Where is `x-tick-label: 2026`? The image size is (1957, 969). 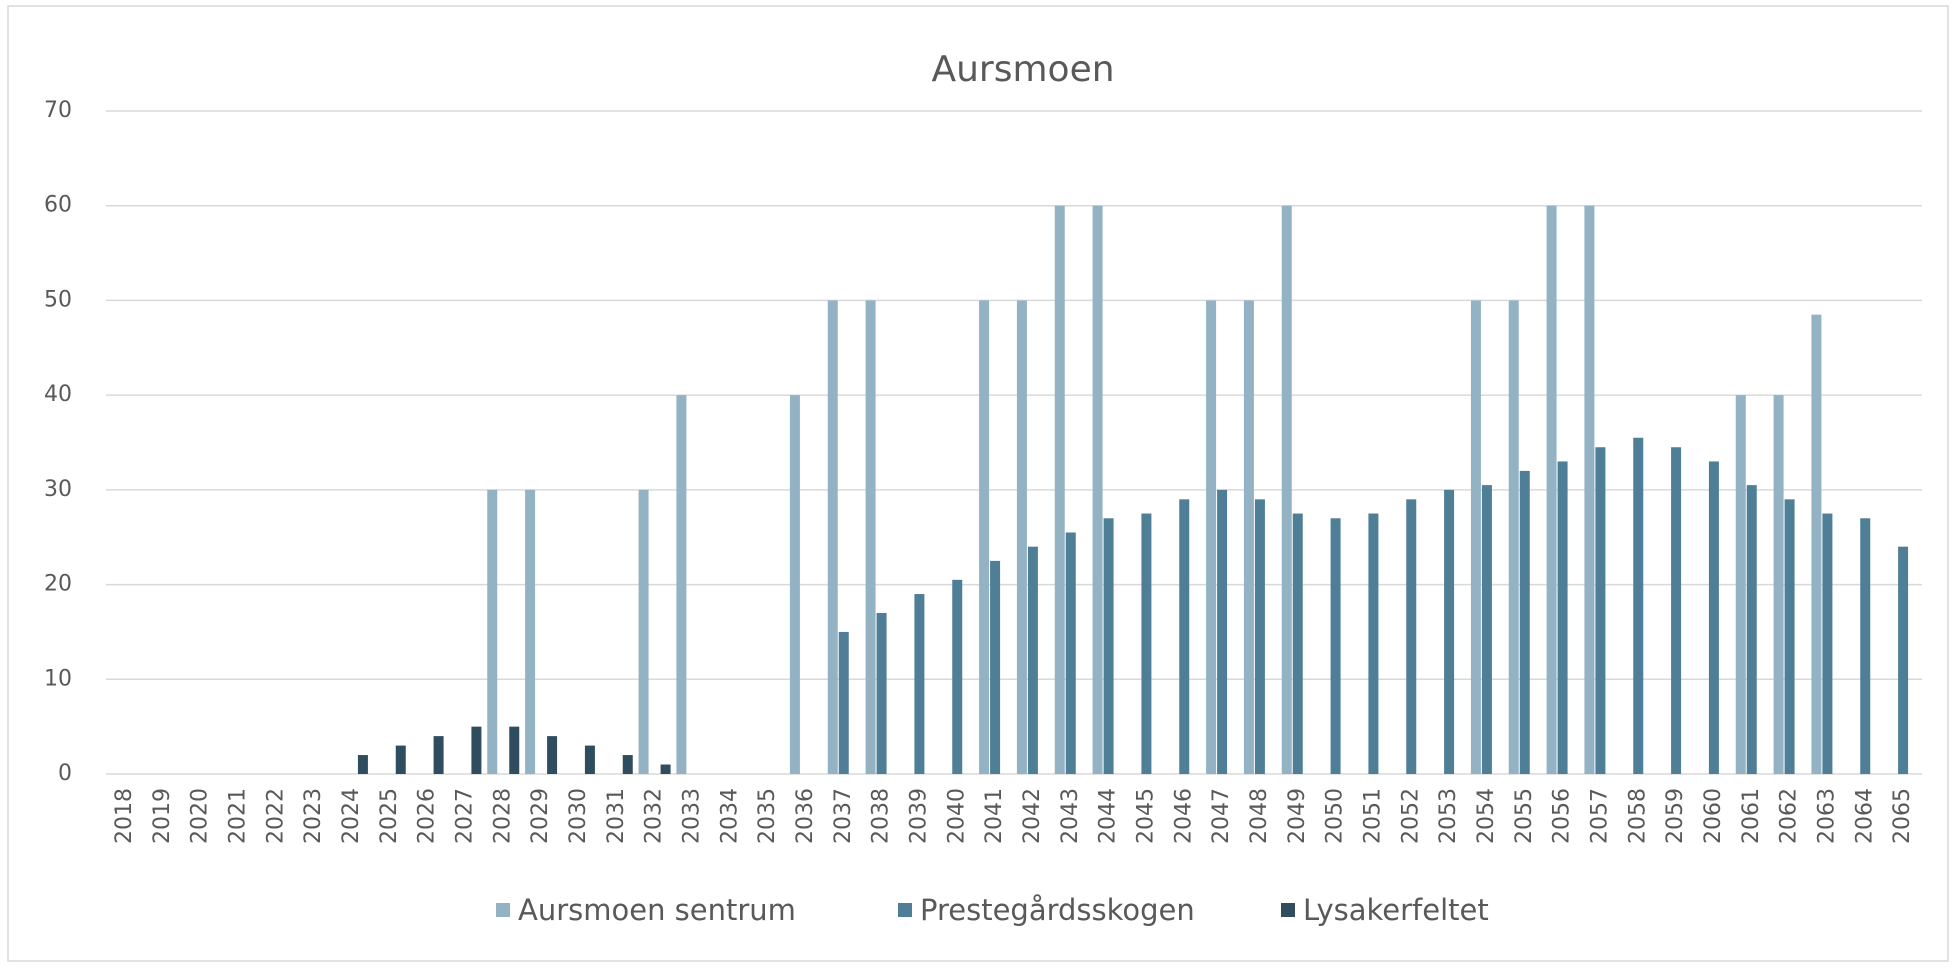
x-tick-label: 2026 is located at coordinates (427, 816).